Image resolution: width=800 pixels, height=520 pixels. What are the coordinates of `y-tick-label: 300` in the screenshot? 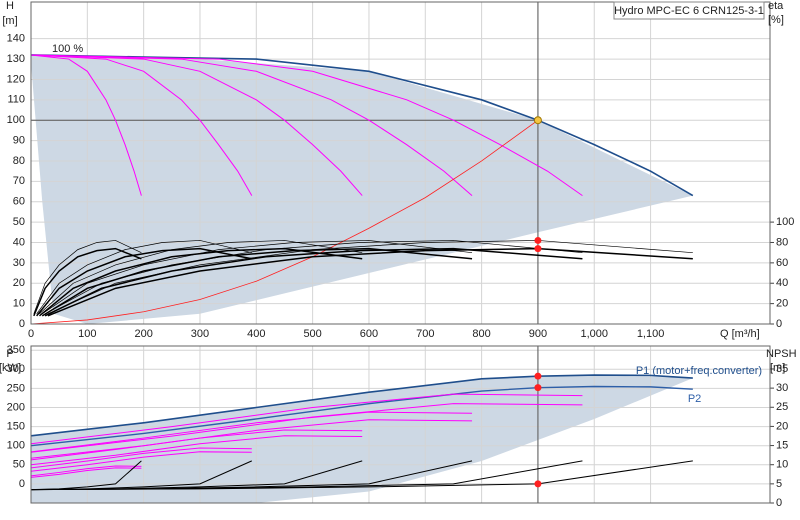 It's located at (16, 369).